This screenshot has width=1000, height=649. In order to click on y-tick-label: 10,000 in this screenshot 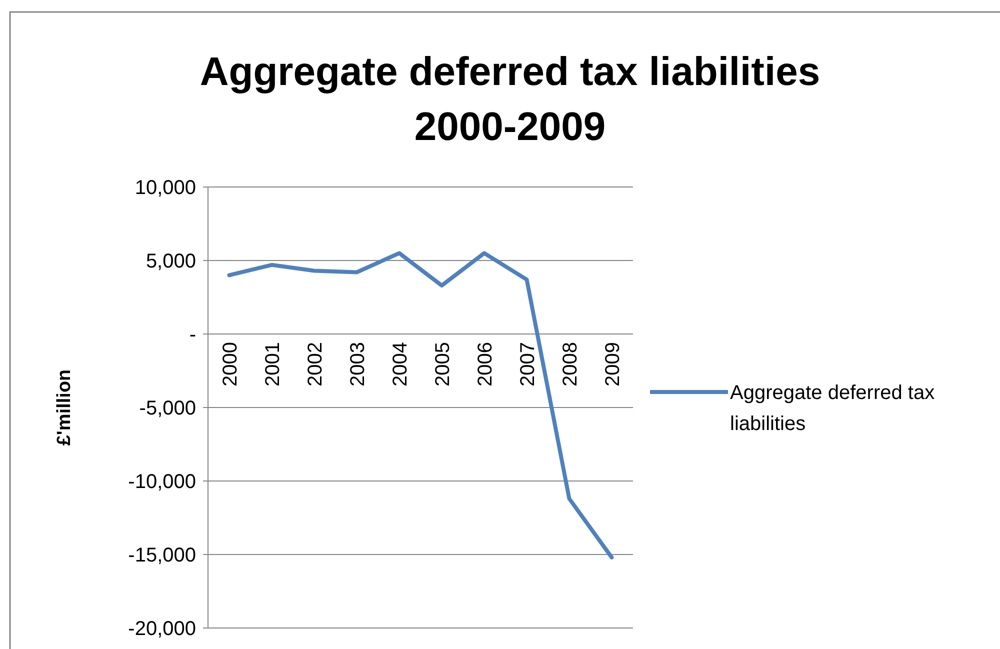, I will do `click(165, 188)`.